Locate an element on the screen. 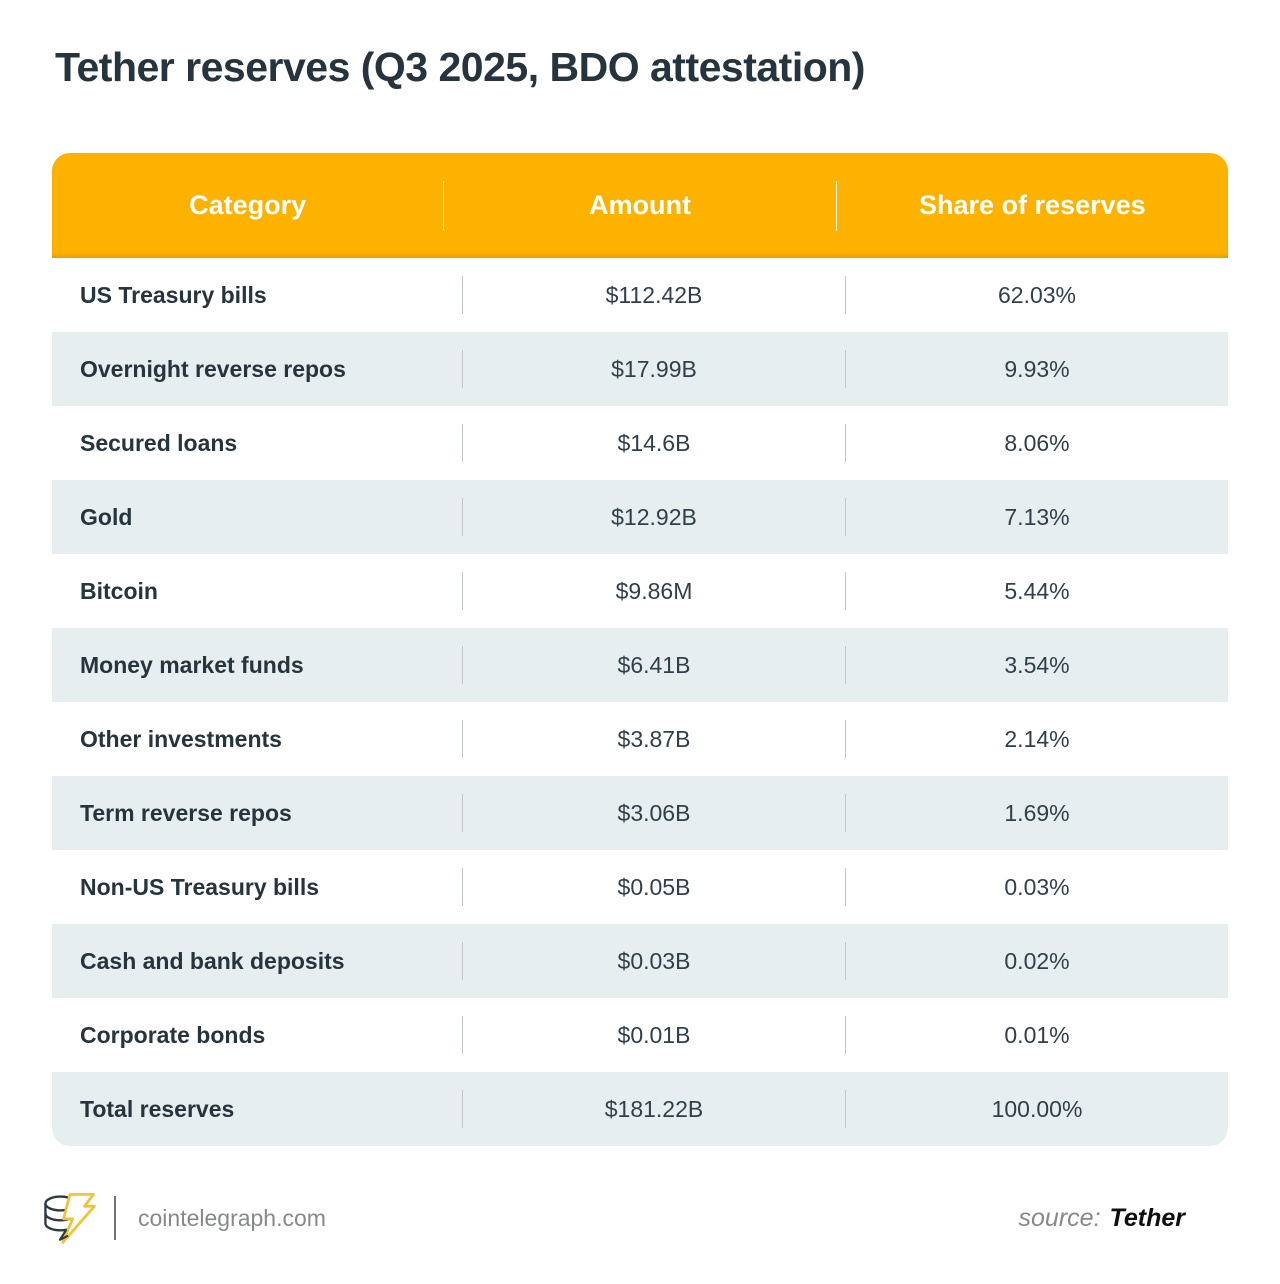 The width and height of the screenshot is (1280, 1284). category-cell: Other investments is located at coordinates (181, 738).